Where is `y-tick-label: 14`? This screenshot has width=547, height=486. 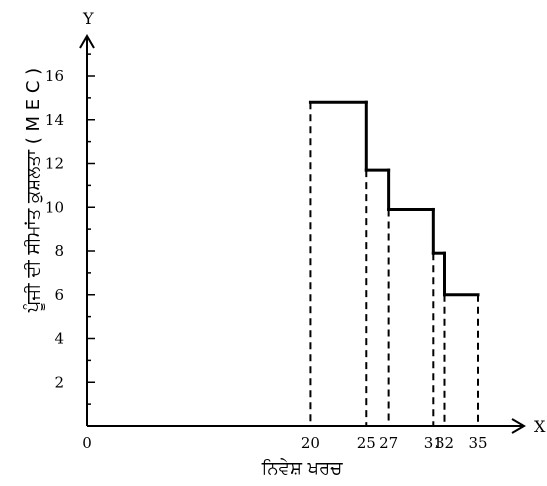
y-tick-label: 14 is located at coordinates (54, 120).